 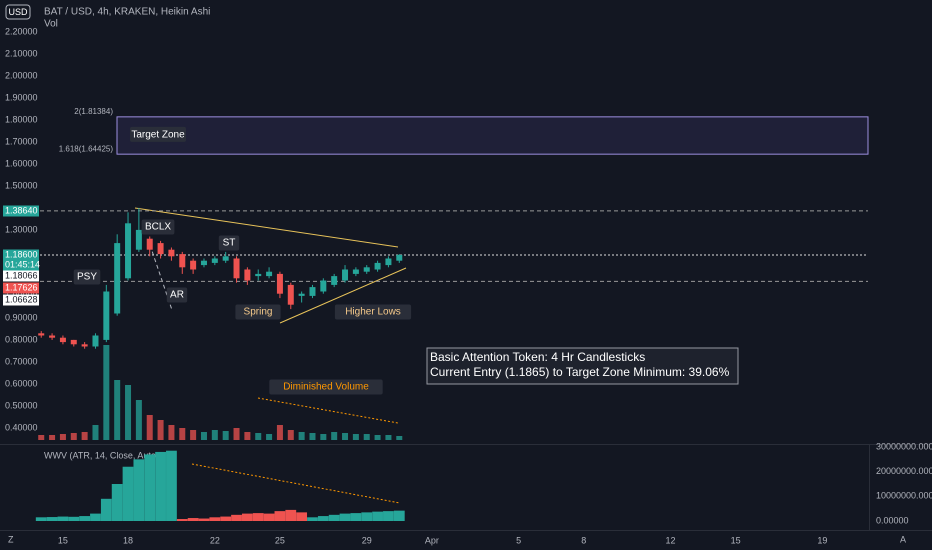 What do you see at coordinates (21, 53) in the screenshot?
I see `y-tick-label: 2.10000` at bounding box center [21, 53].